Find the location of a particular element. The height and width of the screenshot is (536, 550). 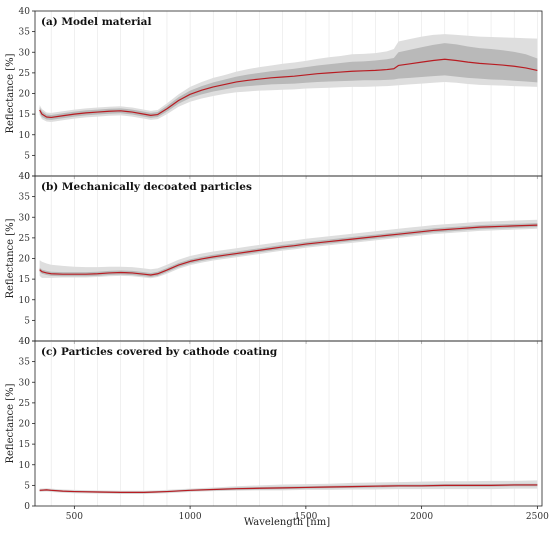

x-axis-label: Wavelength [nm] is located at coordinates (287, 522).